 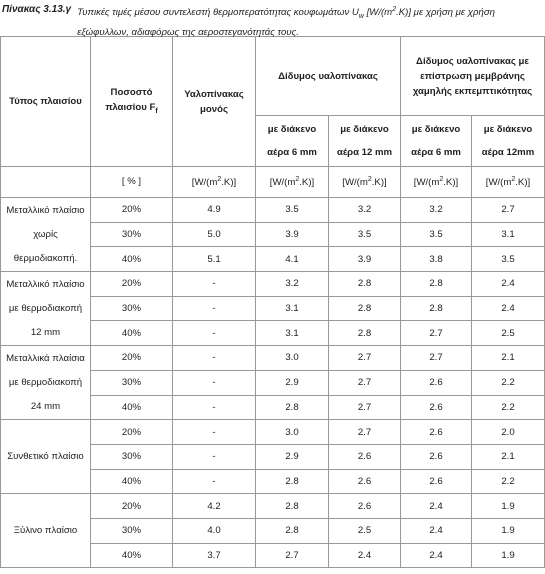 I want to click on unit-text: [ % ], so click(x=131, y=181).